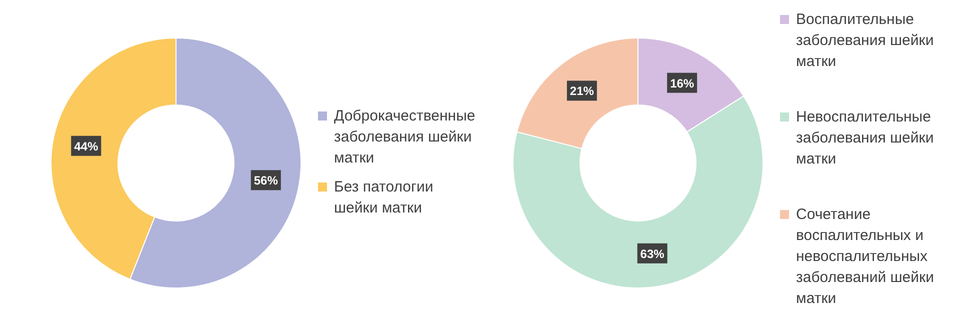 The height and width of the screenshot is (321, 975). Describe the element at coordinates (865, 256) in the screenshot. I see `legend-label: Сочетание воспалительных и невоспалительных заболеваний шейки матки` at that location.